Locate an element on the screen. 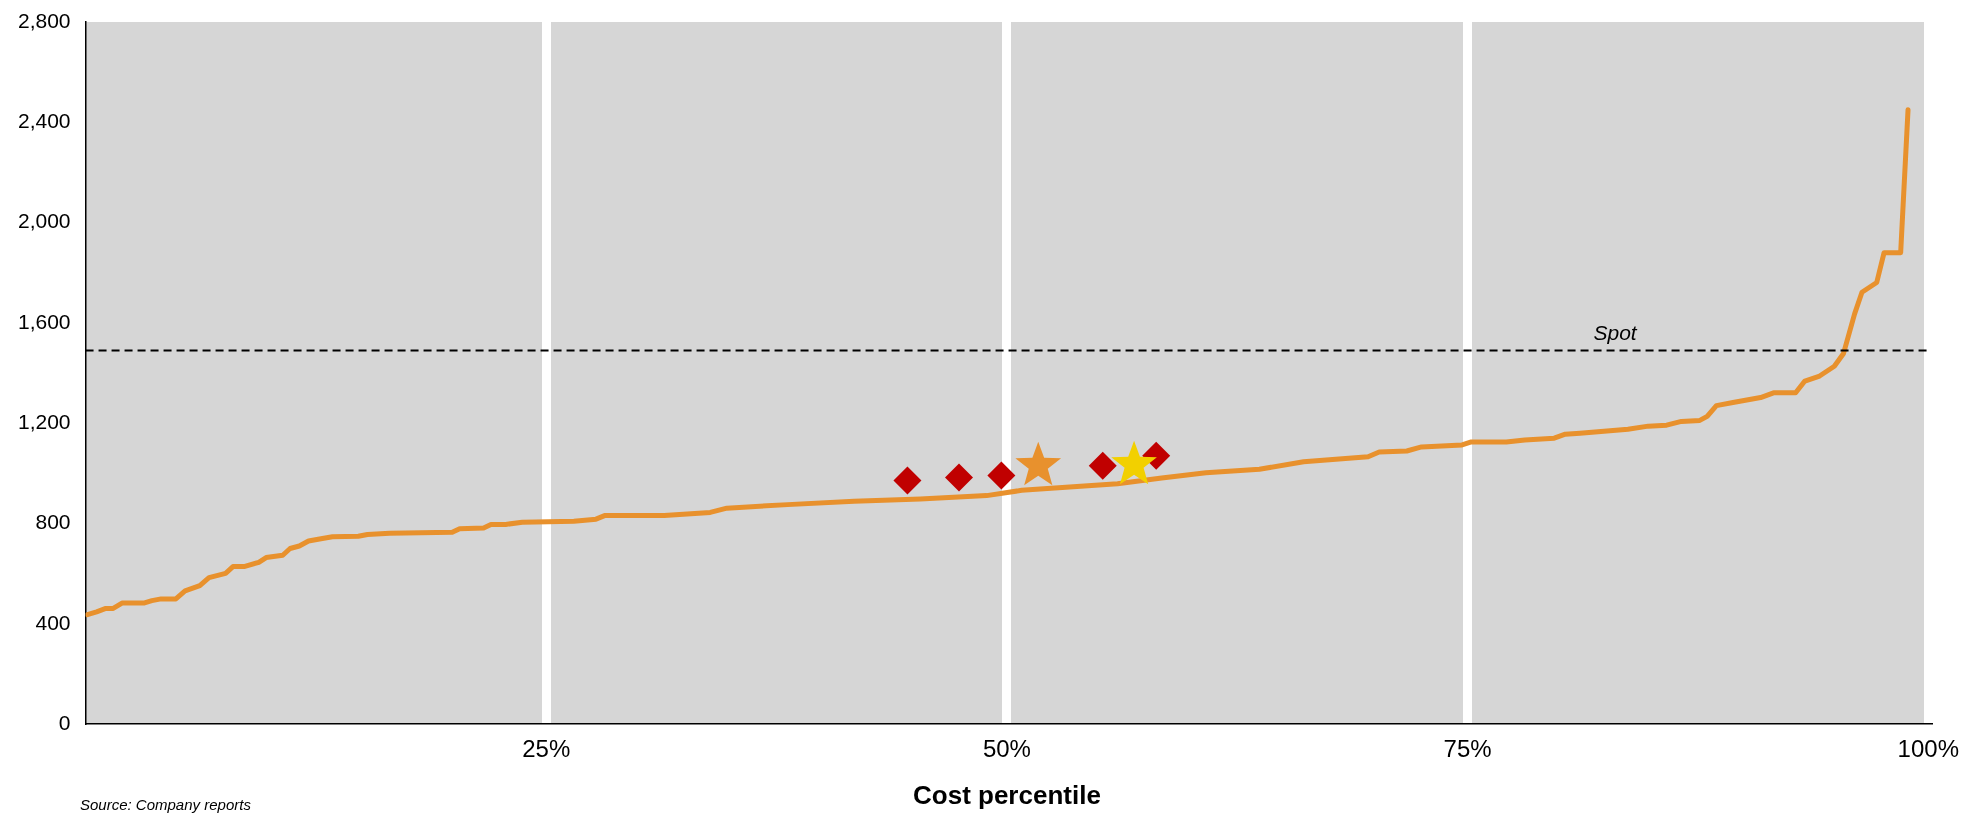 This screenshot has height=826, width=1971. y-tick-label: 400 is located at coordinates (53, 622).